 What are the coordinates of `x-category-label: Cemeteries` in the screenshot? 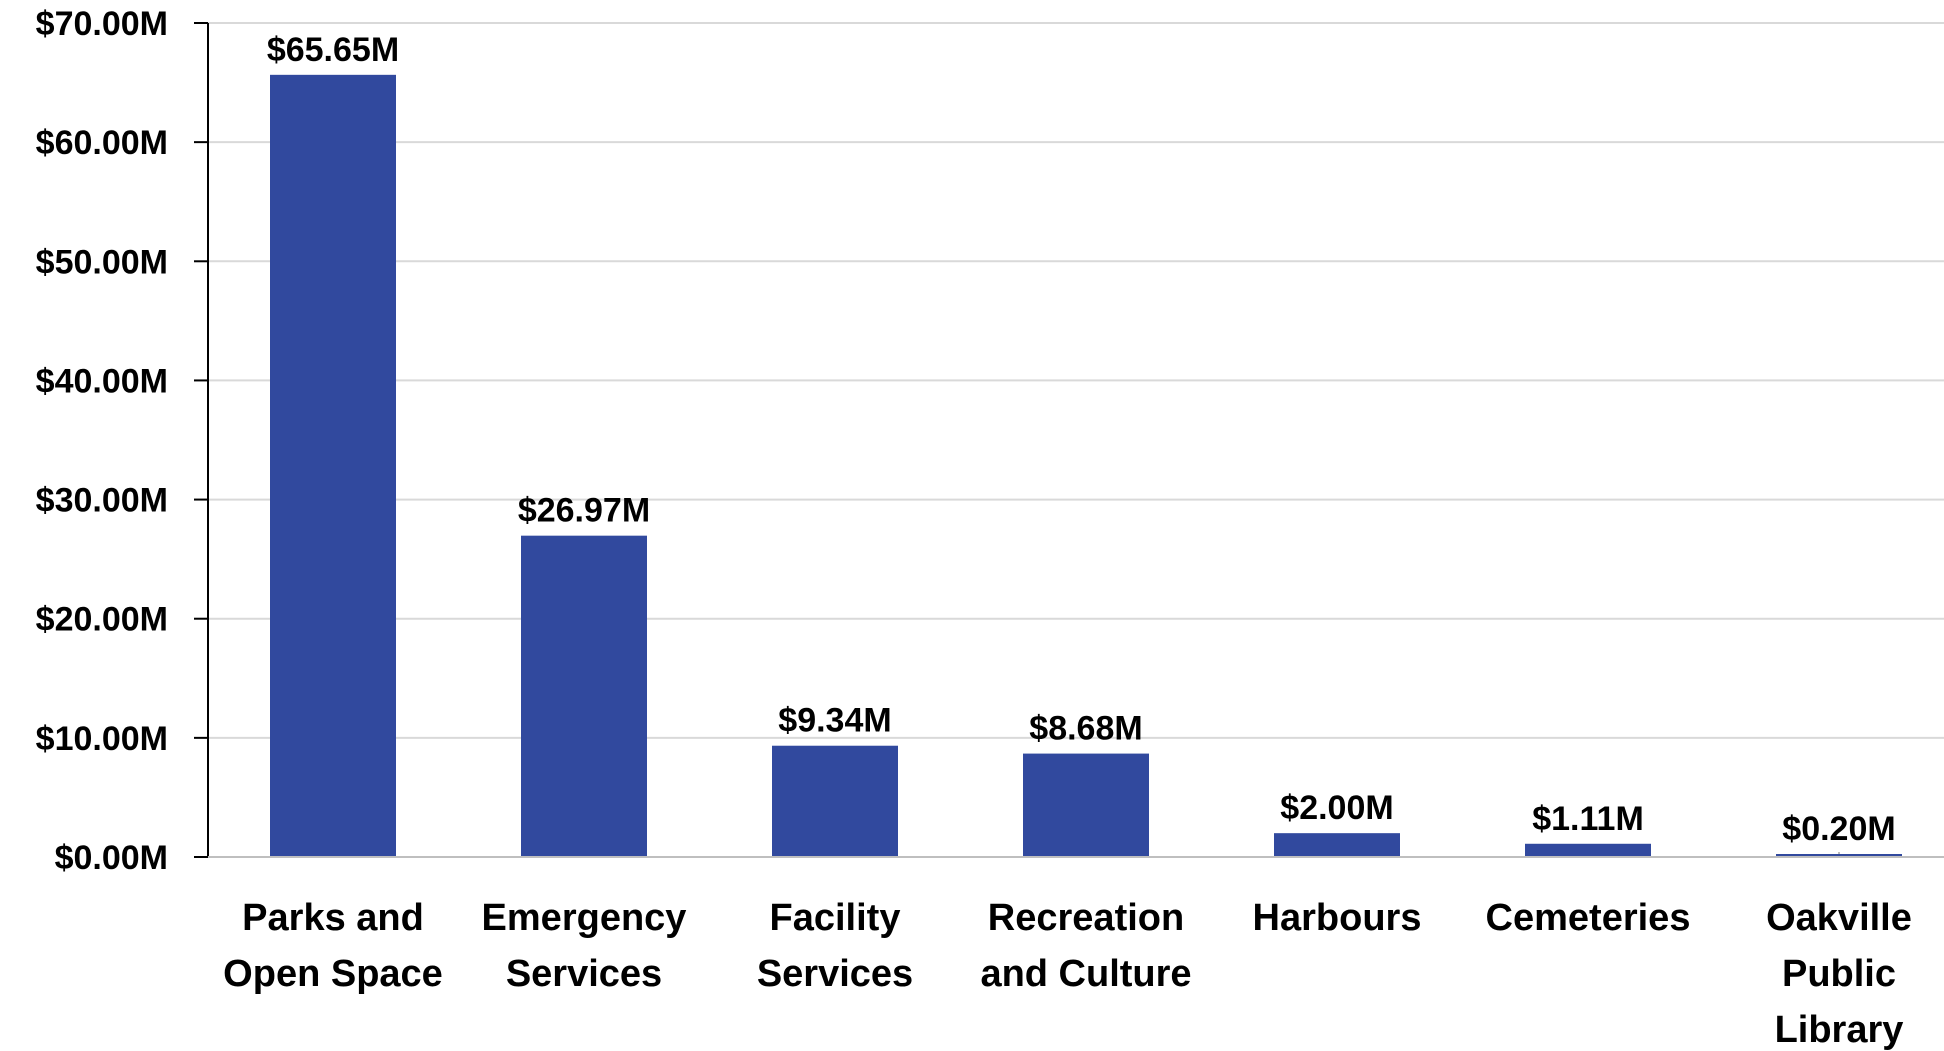 It's located at (1588, 918).